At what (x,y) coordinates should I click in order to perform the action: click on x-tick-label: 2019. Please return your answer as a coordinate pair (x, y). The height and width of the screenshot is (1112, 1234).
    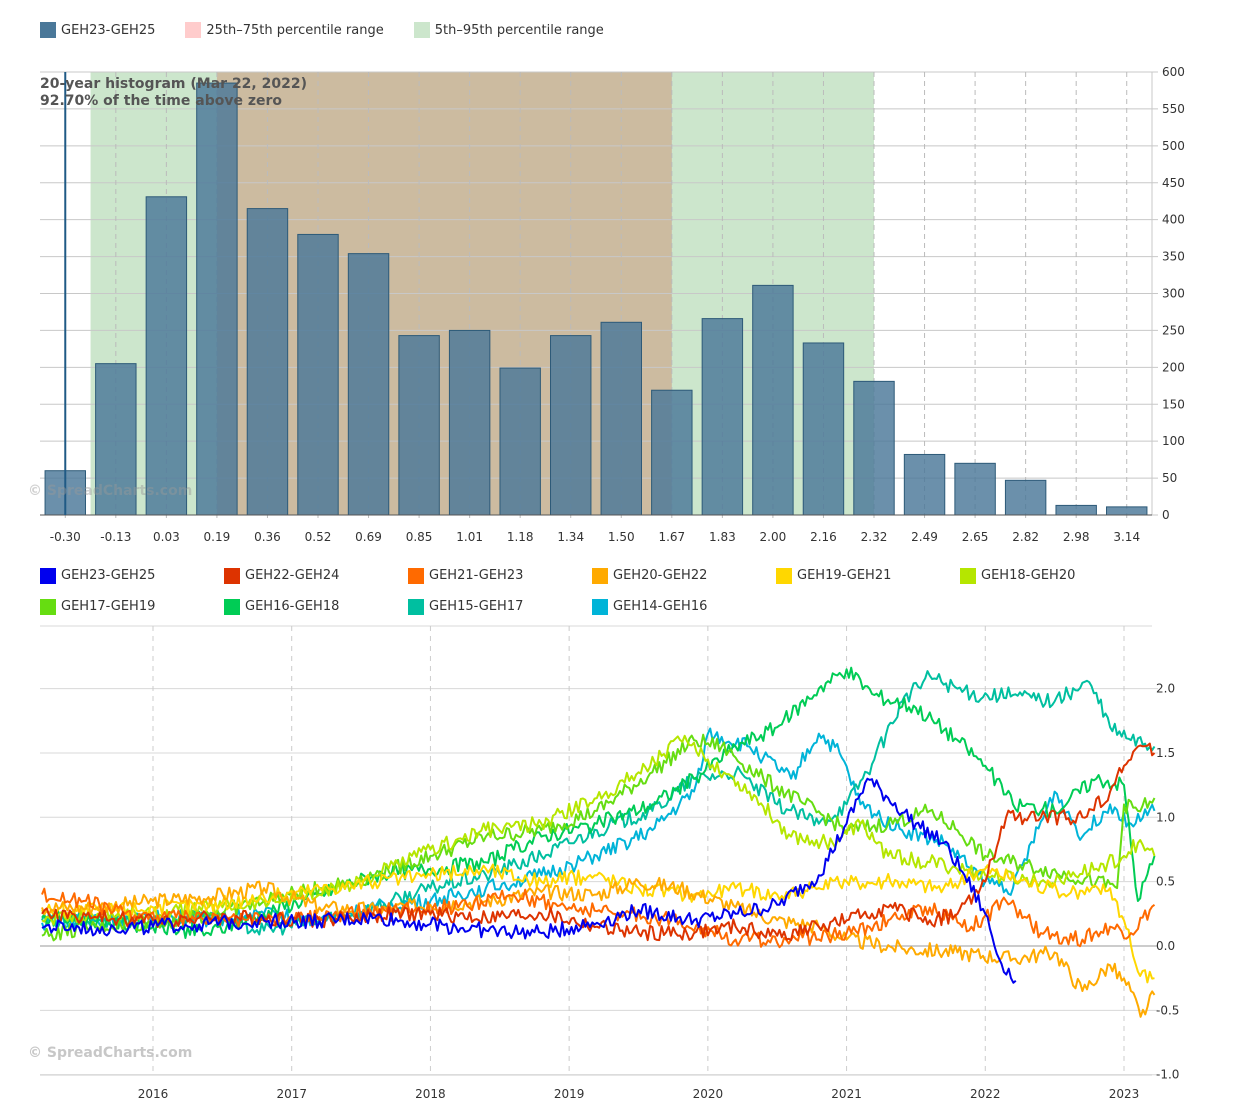
    Looking at the image, I should click on (569, 1094).